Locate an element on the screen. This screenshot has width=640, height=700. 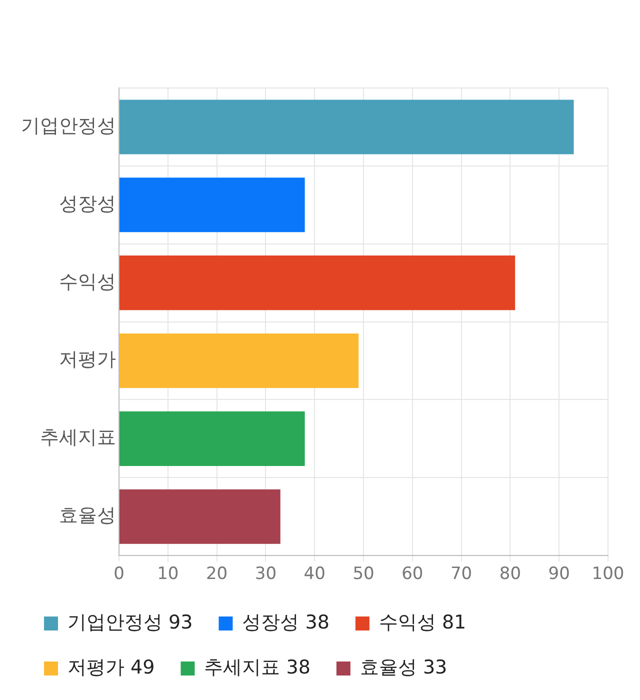
legend-label: 수익성 81 is located at coordinates (422, 622).